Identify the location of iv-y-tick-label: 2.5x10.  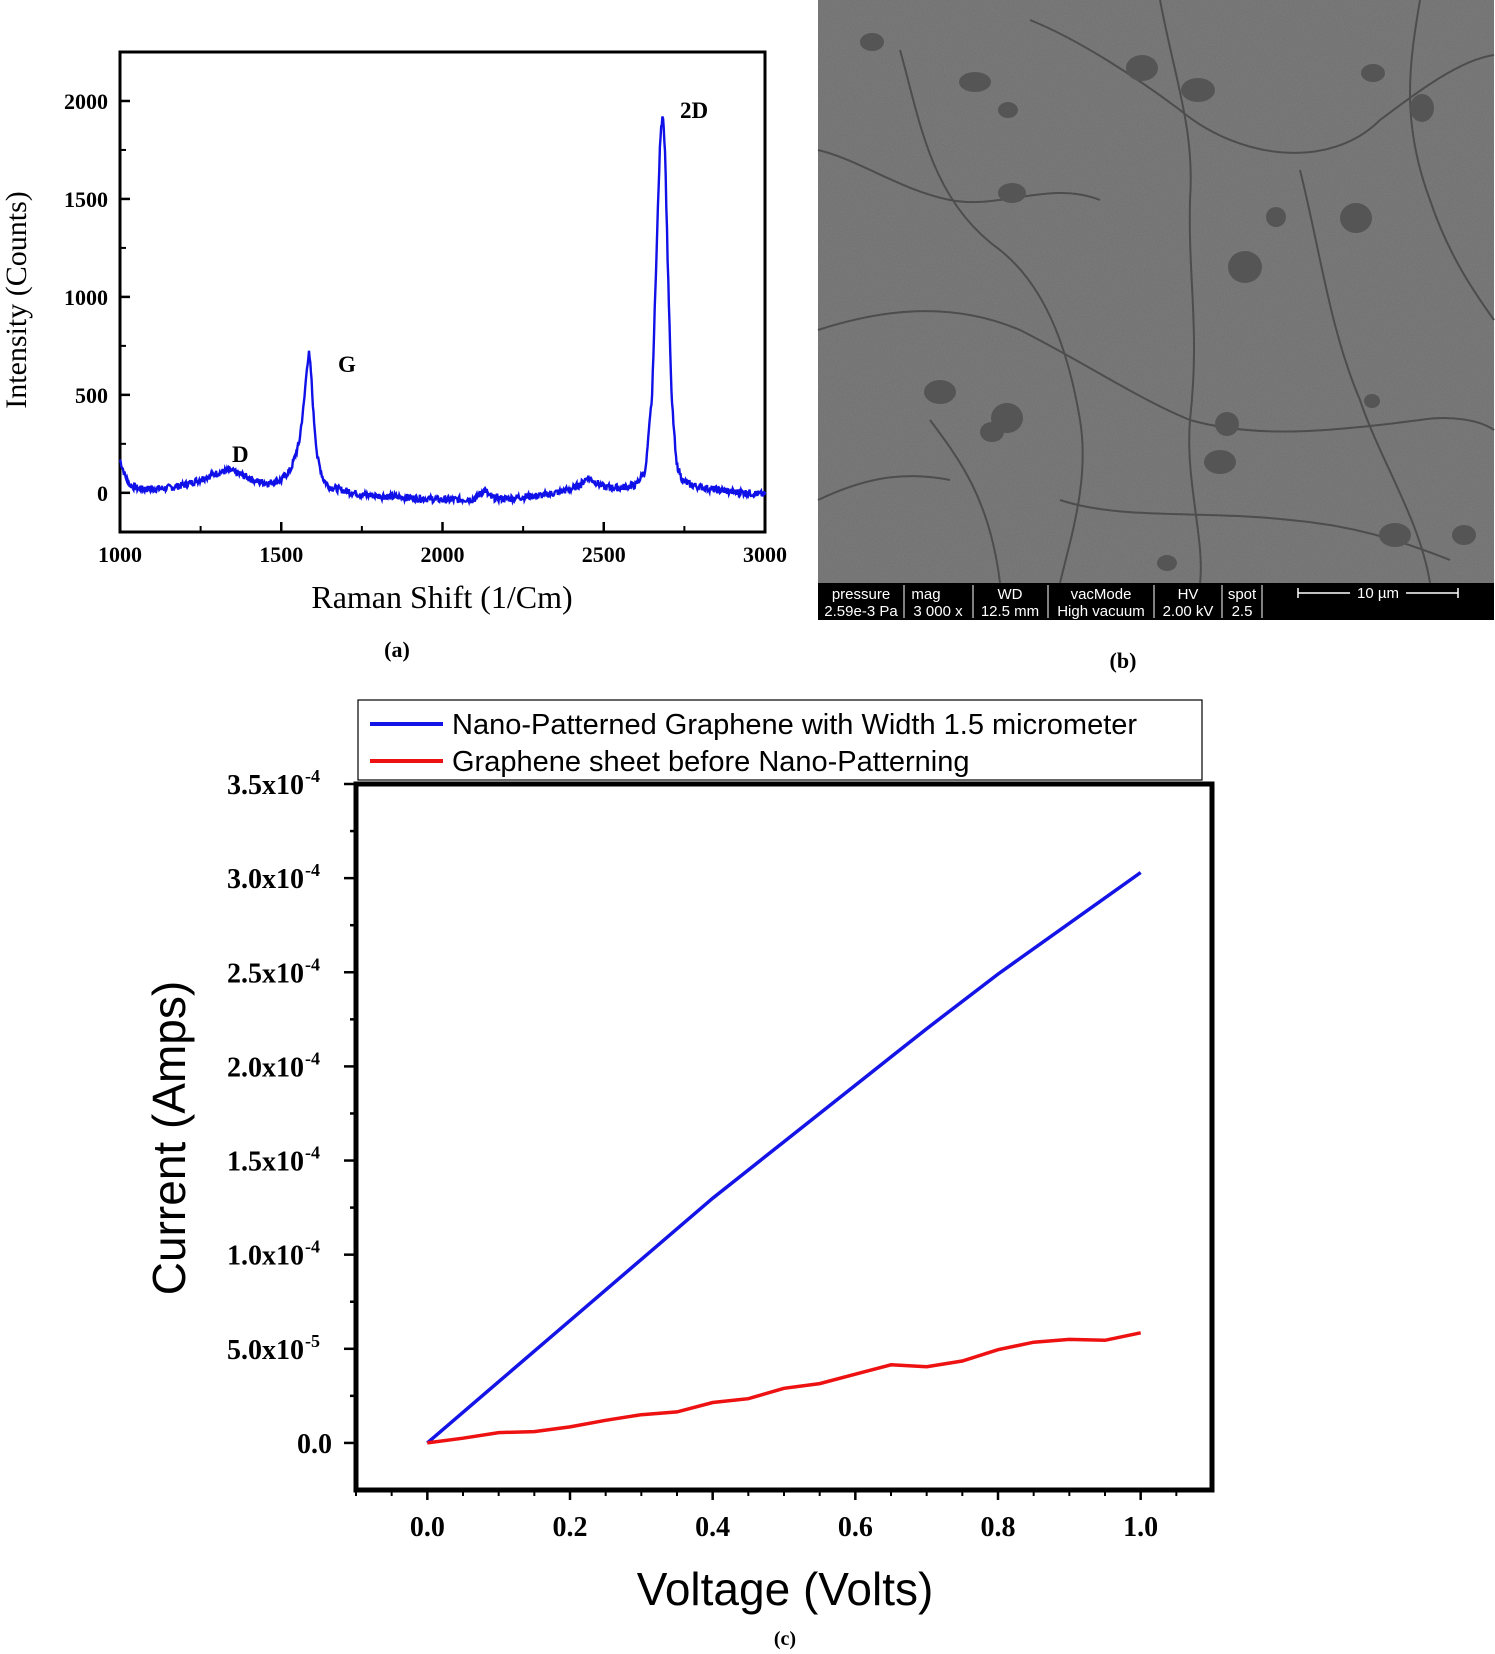
(265, 973).